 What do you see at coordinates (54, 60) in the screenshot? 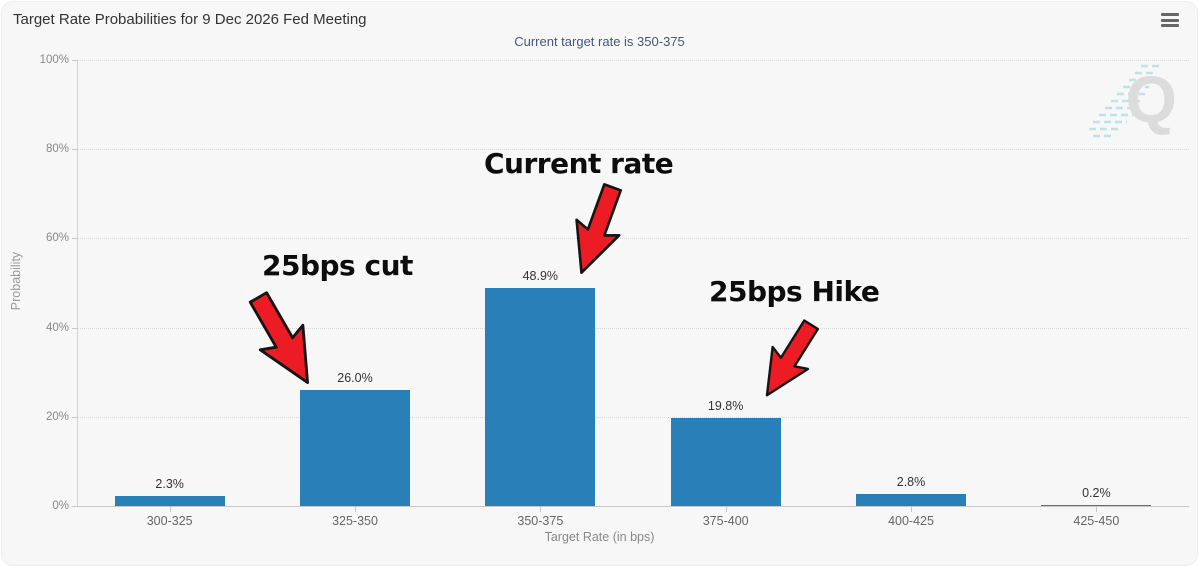
I see `y-tick-label: 100%` at bounding box center [54, 60].